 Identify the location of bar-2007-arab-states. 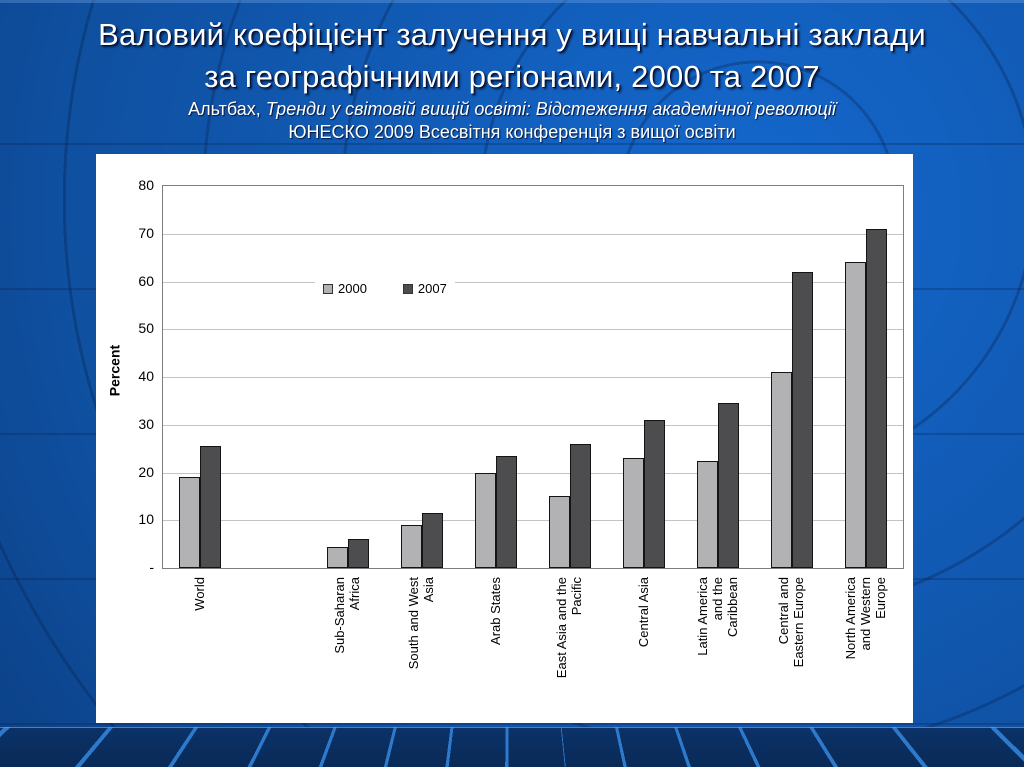
(506, 511).